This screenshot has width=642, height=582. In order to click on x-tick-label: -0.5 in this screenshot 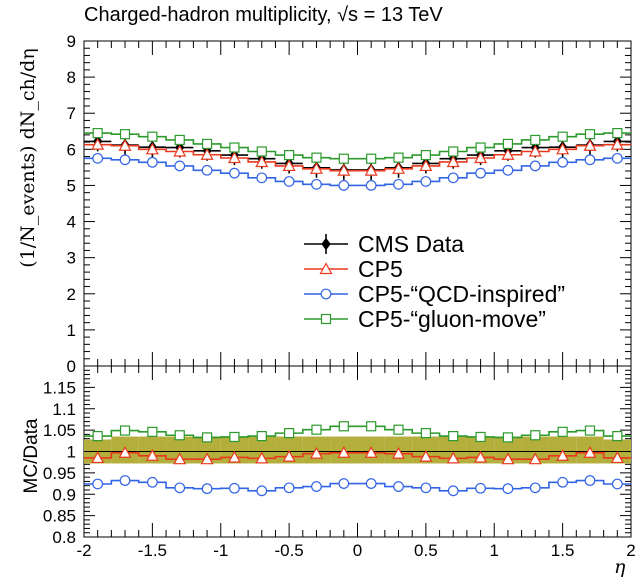, I will do `click(288, 550)`.